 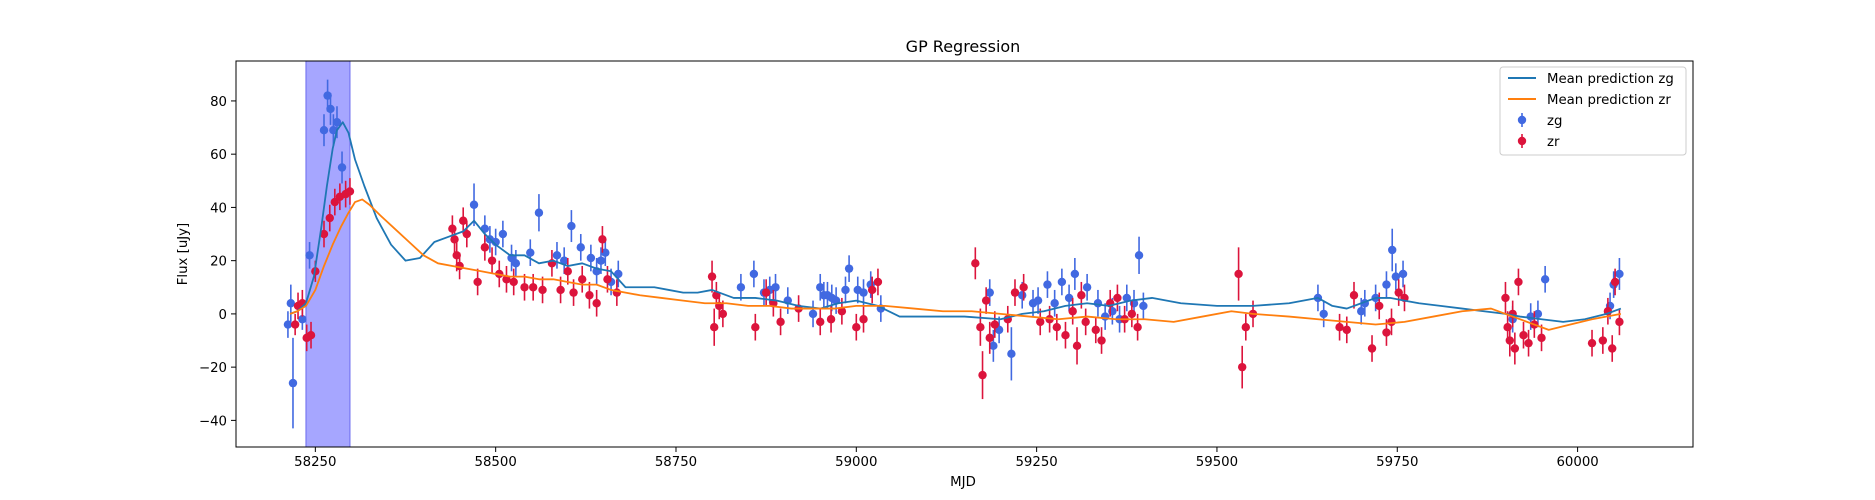 I want to click on x-tick-label: 59750, so click(x=1397, y=462).